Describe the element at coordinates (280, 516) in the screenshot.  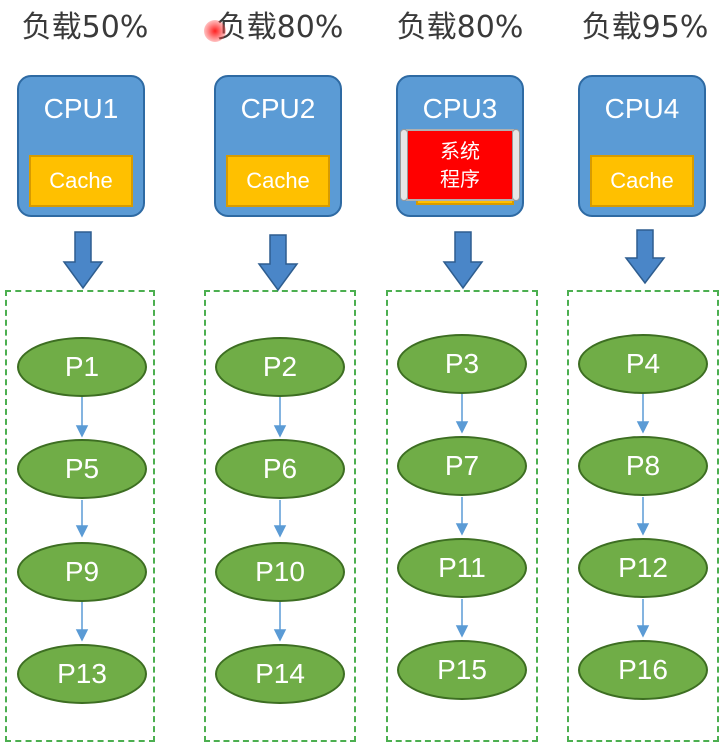
I see `cpu2-queue-box` at that location.